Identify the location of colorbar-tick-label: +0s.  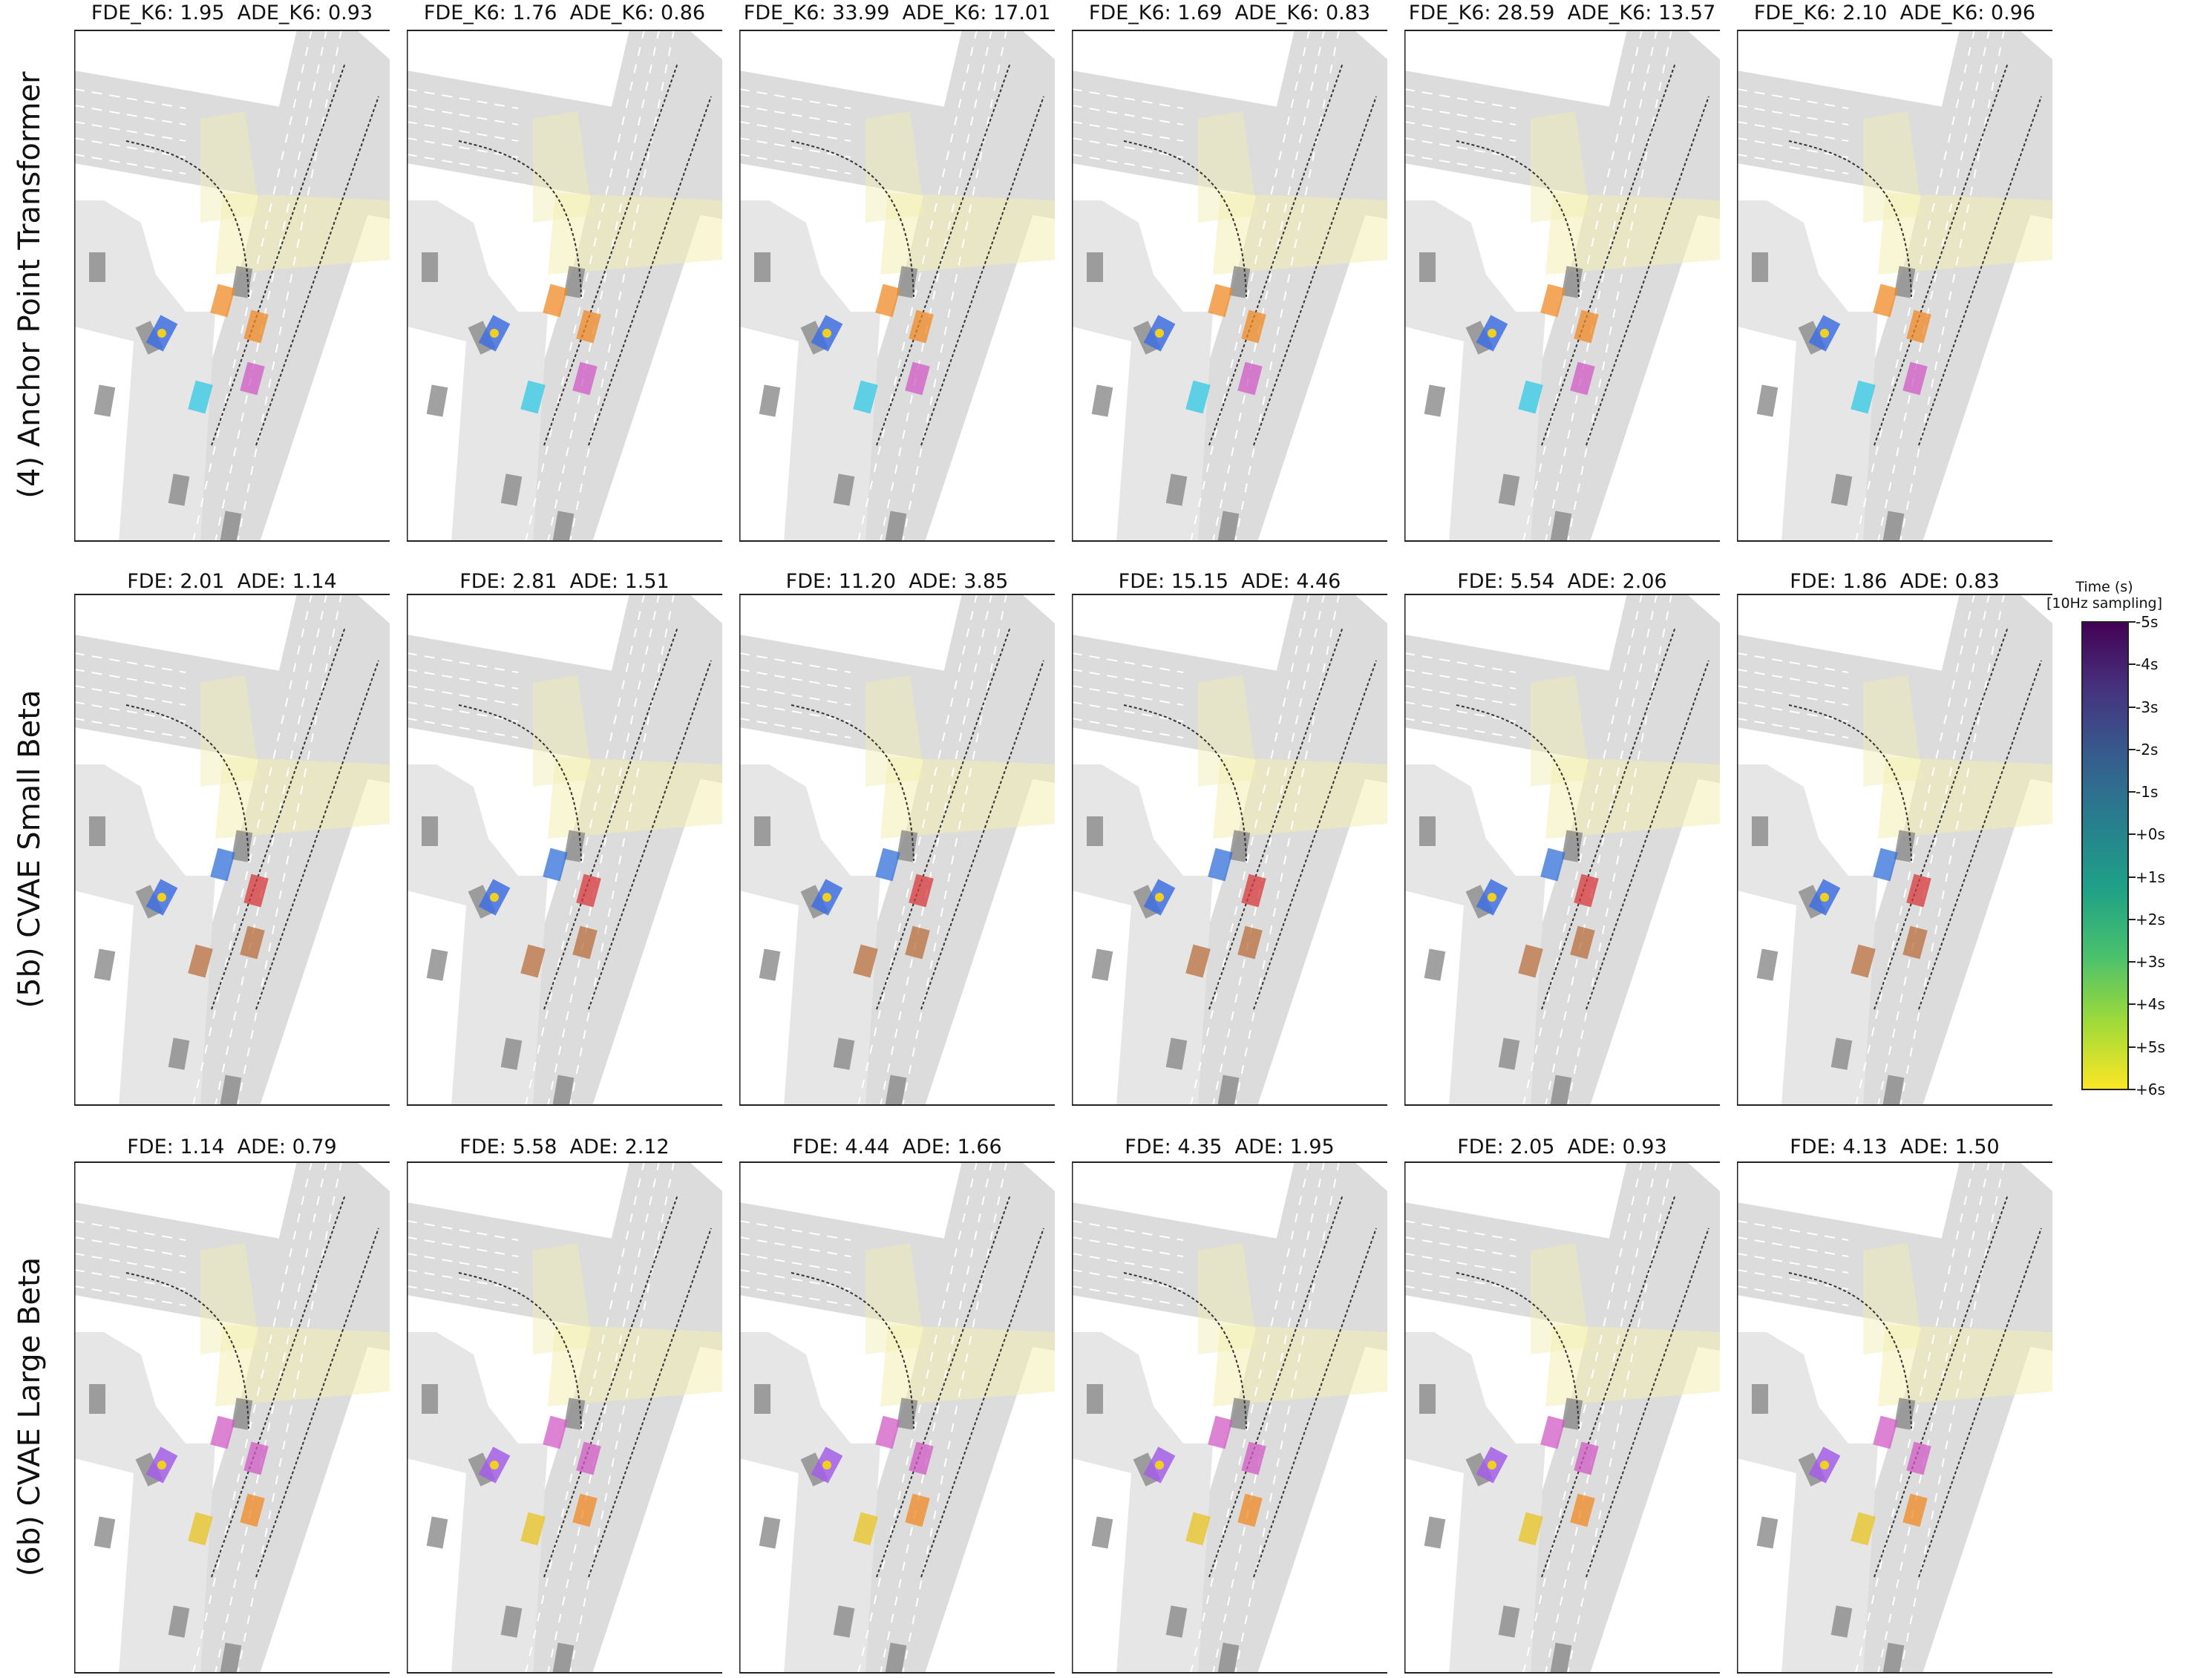
(2150, 834).